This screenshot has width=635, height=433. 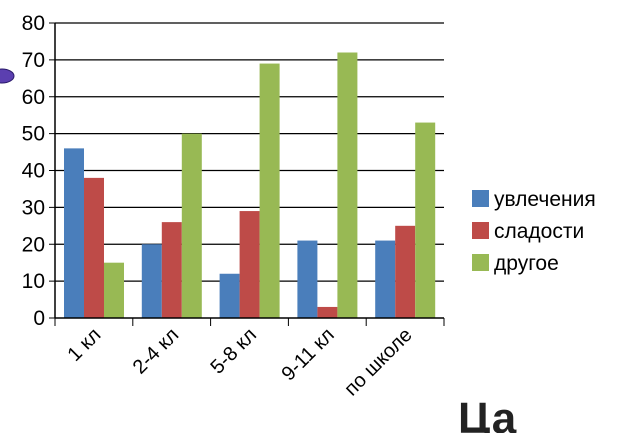 What do you see at coordinates (39, 318) in the screenshot?
I see `y-tick-label: 0` at bounding box center [39, 318].